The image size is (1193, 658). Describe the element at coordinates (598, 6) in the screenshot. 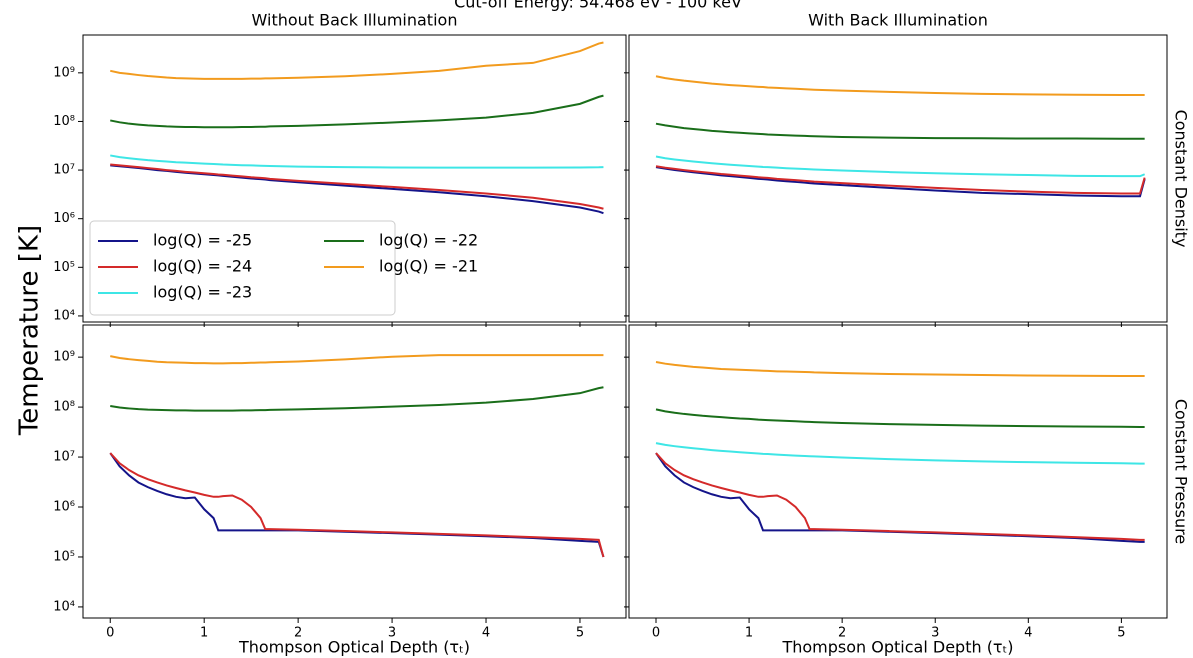

I see `figure-title: Cut-off Energy: 54.468 eV - 100 keV` at that location.